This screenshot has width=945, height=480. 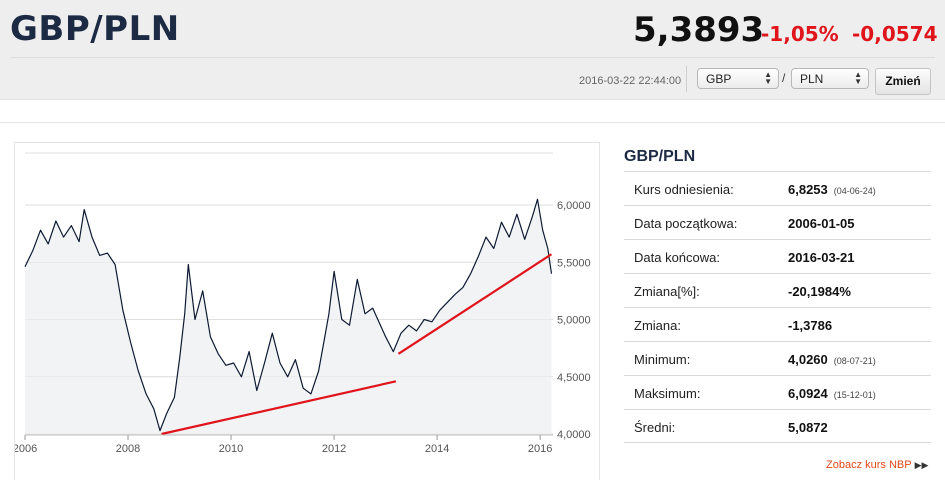 I want to click on stat-label: Średni:, so click(x=655, y=427).